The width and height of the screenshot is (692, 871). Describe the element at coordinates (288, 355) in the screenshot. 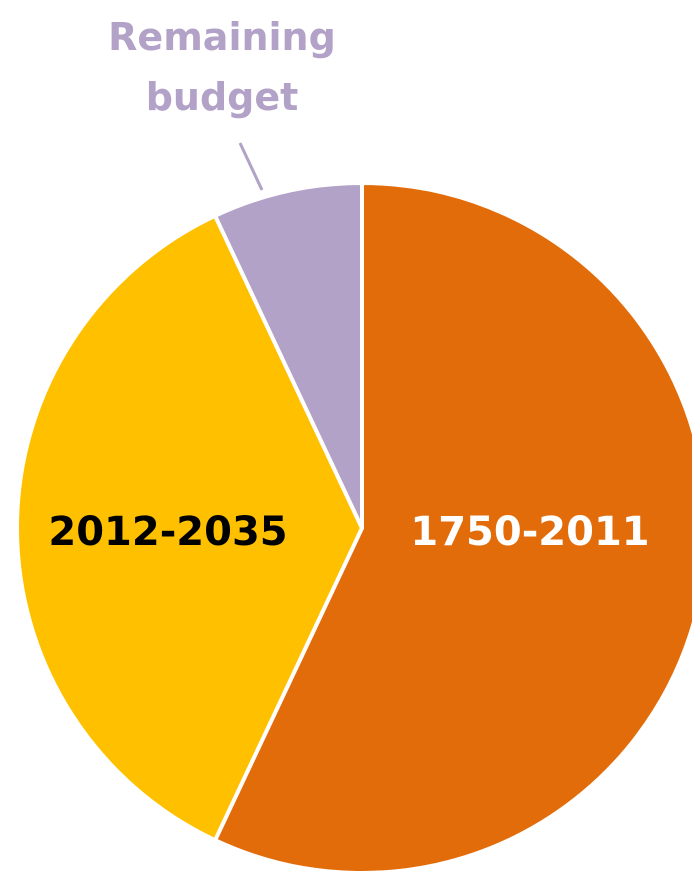

I see `pie-slice-remaining-budget` at that location.